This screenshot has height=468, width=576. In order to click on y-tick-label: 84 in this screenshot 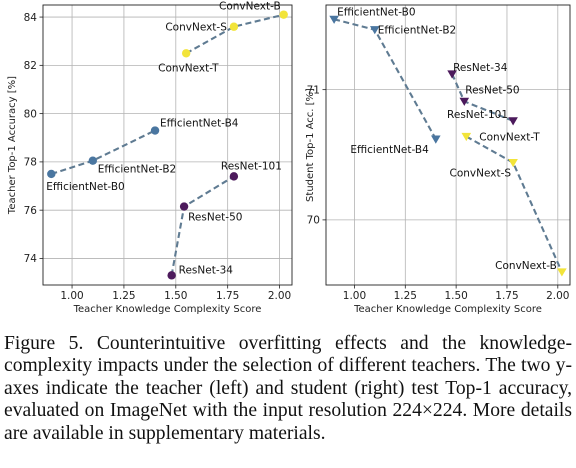, I will do `click(31, 18)`.